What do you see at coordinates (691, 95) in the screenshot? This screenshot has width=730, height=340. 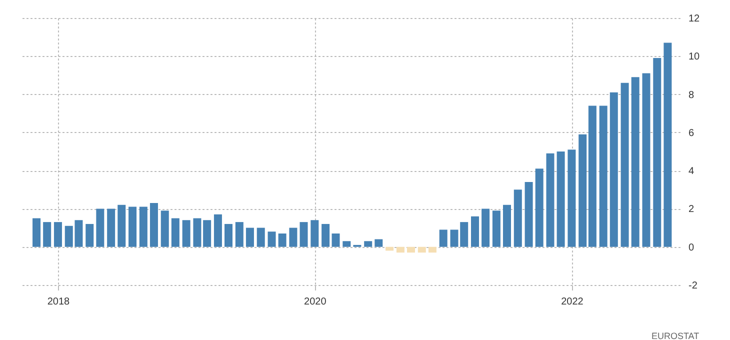 I see `y-tick-label: 8` at bounding box center [691, 95].